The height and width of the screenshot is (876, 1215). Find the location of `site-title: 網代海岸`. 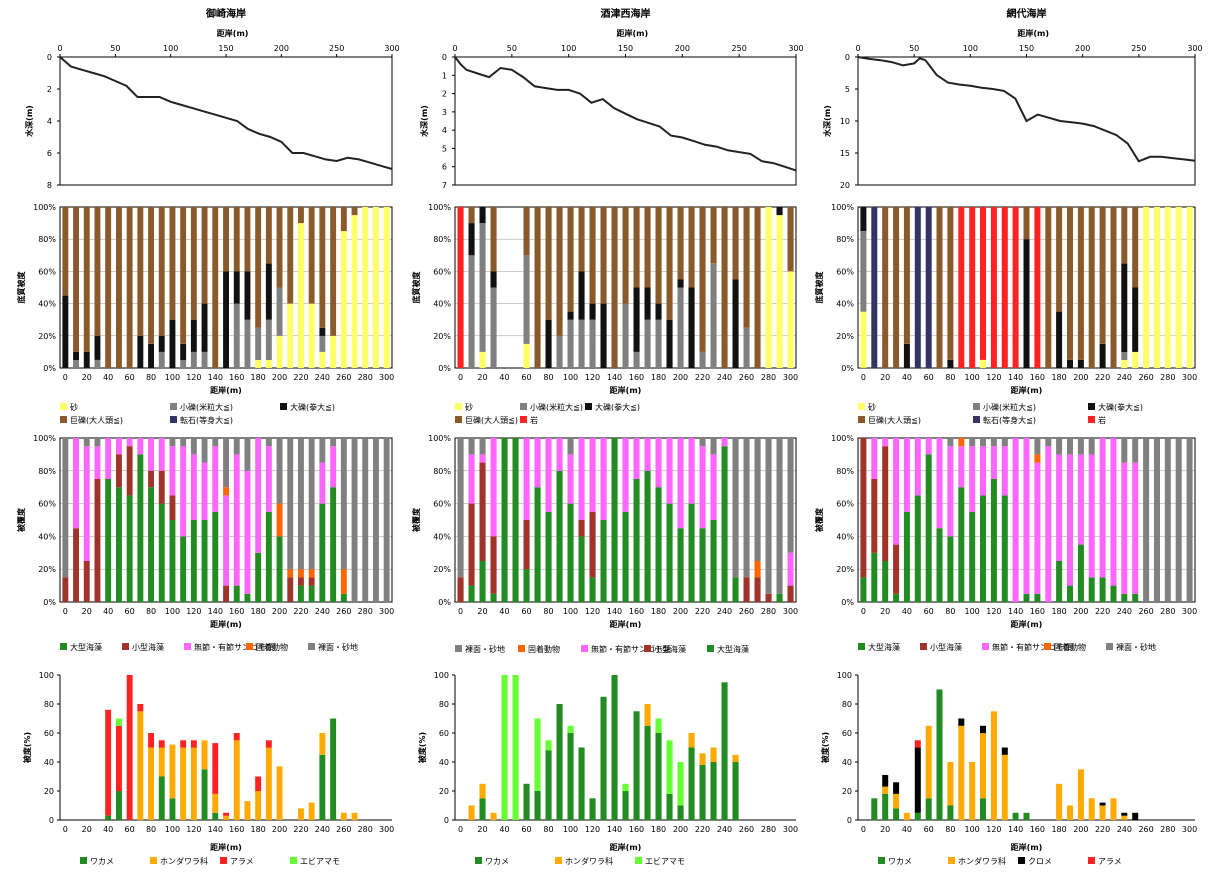

site-title: 網代海岸 is located at coordinates (1027, 13).